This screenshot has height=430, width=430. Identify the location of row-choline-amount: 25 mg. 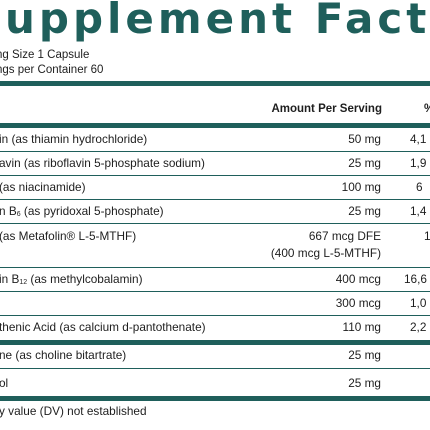
(364, 355).